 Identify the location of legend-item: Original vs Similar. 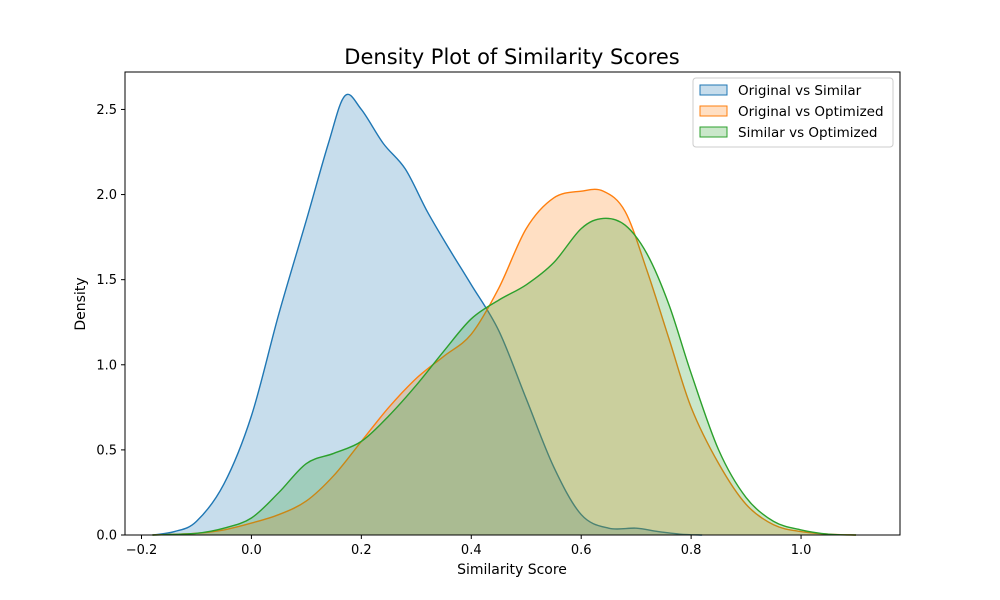
(780, 91).